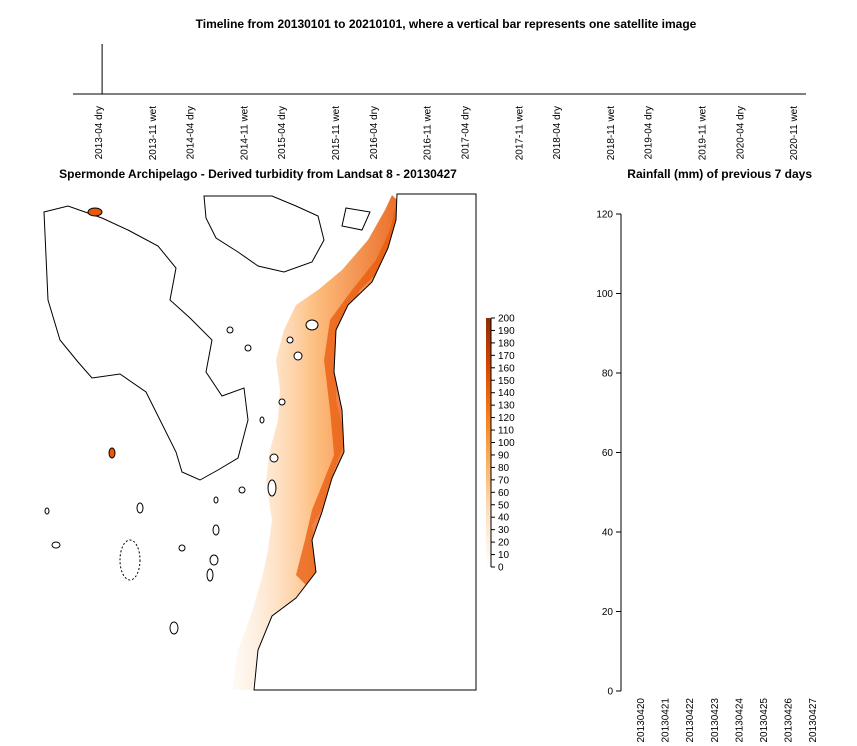 This screenshot has width=857, height=746. I want to click on colorbar-tick-label: 140, so click(506, 393).